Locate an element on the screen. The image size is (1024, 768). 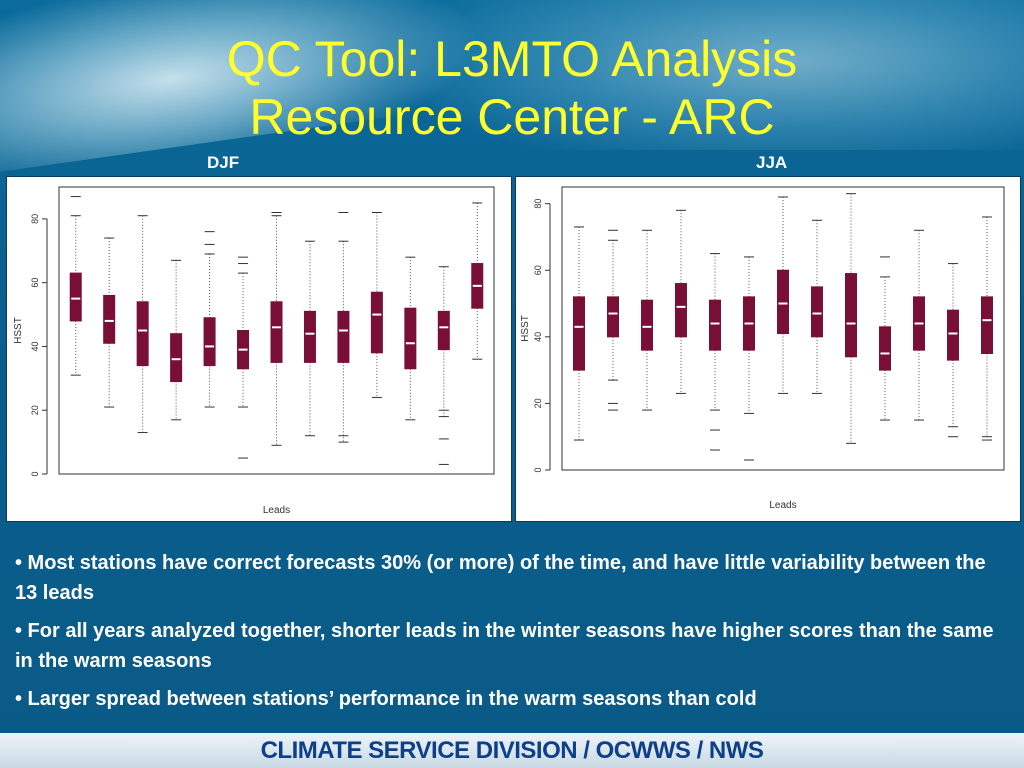
jja-label: JJA is located at coordinates (772, 162).